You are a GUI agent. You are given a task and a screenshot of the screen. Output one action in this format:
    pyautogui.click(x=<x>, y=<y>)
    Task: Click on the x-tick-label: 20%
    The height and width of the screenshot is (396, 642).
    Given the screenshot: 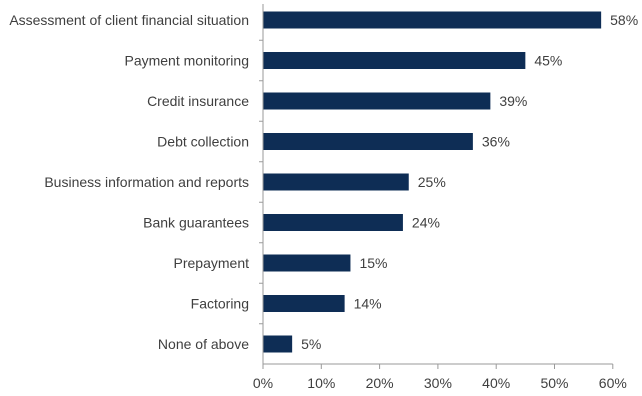 What is the action you would take?
    pyautogui.click(x=380, y=383)
    